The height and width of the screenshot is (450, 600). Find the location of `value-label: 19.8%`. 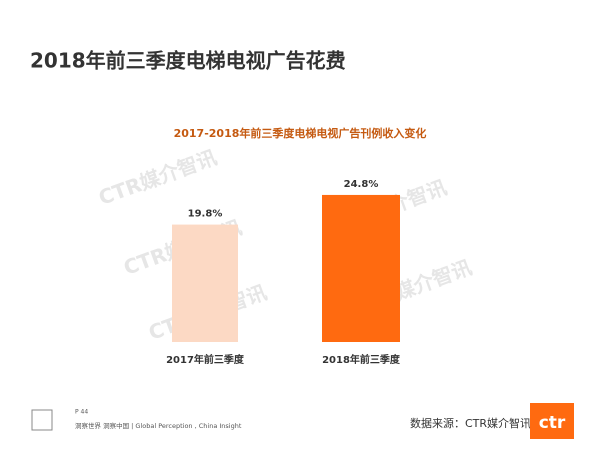

value-label: 19.8% is located at coordinates (205, 214).